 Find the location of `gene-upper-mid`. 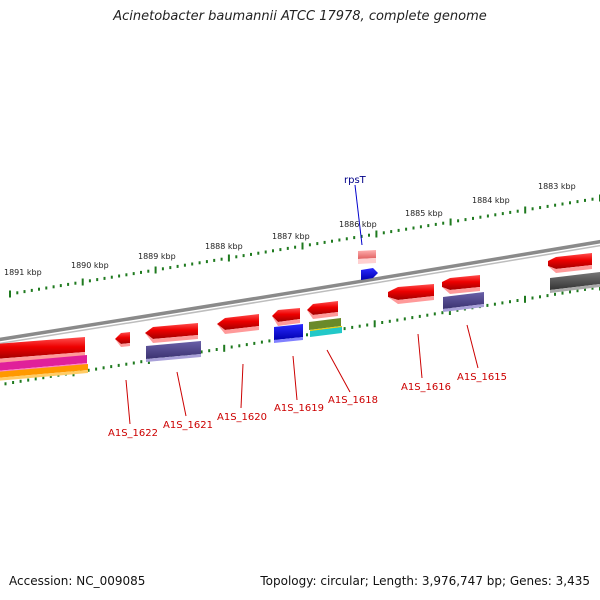

gene-upper-mid is located at coordinates (461, 284).